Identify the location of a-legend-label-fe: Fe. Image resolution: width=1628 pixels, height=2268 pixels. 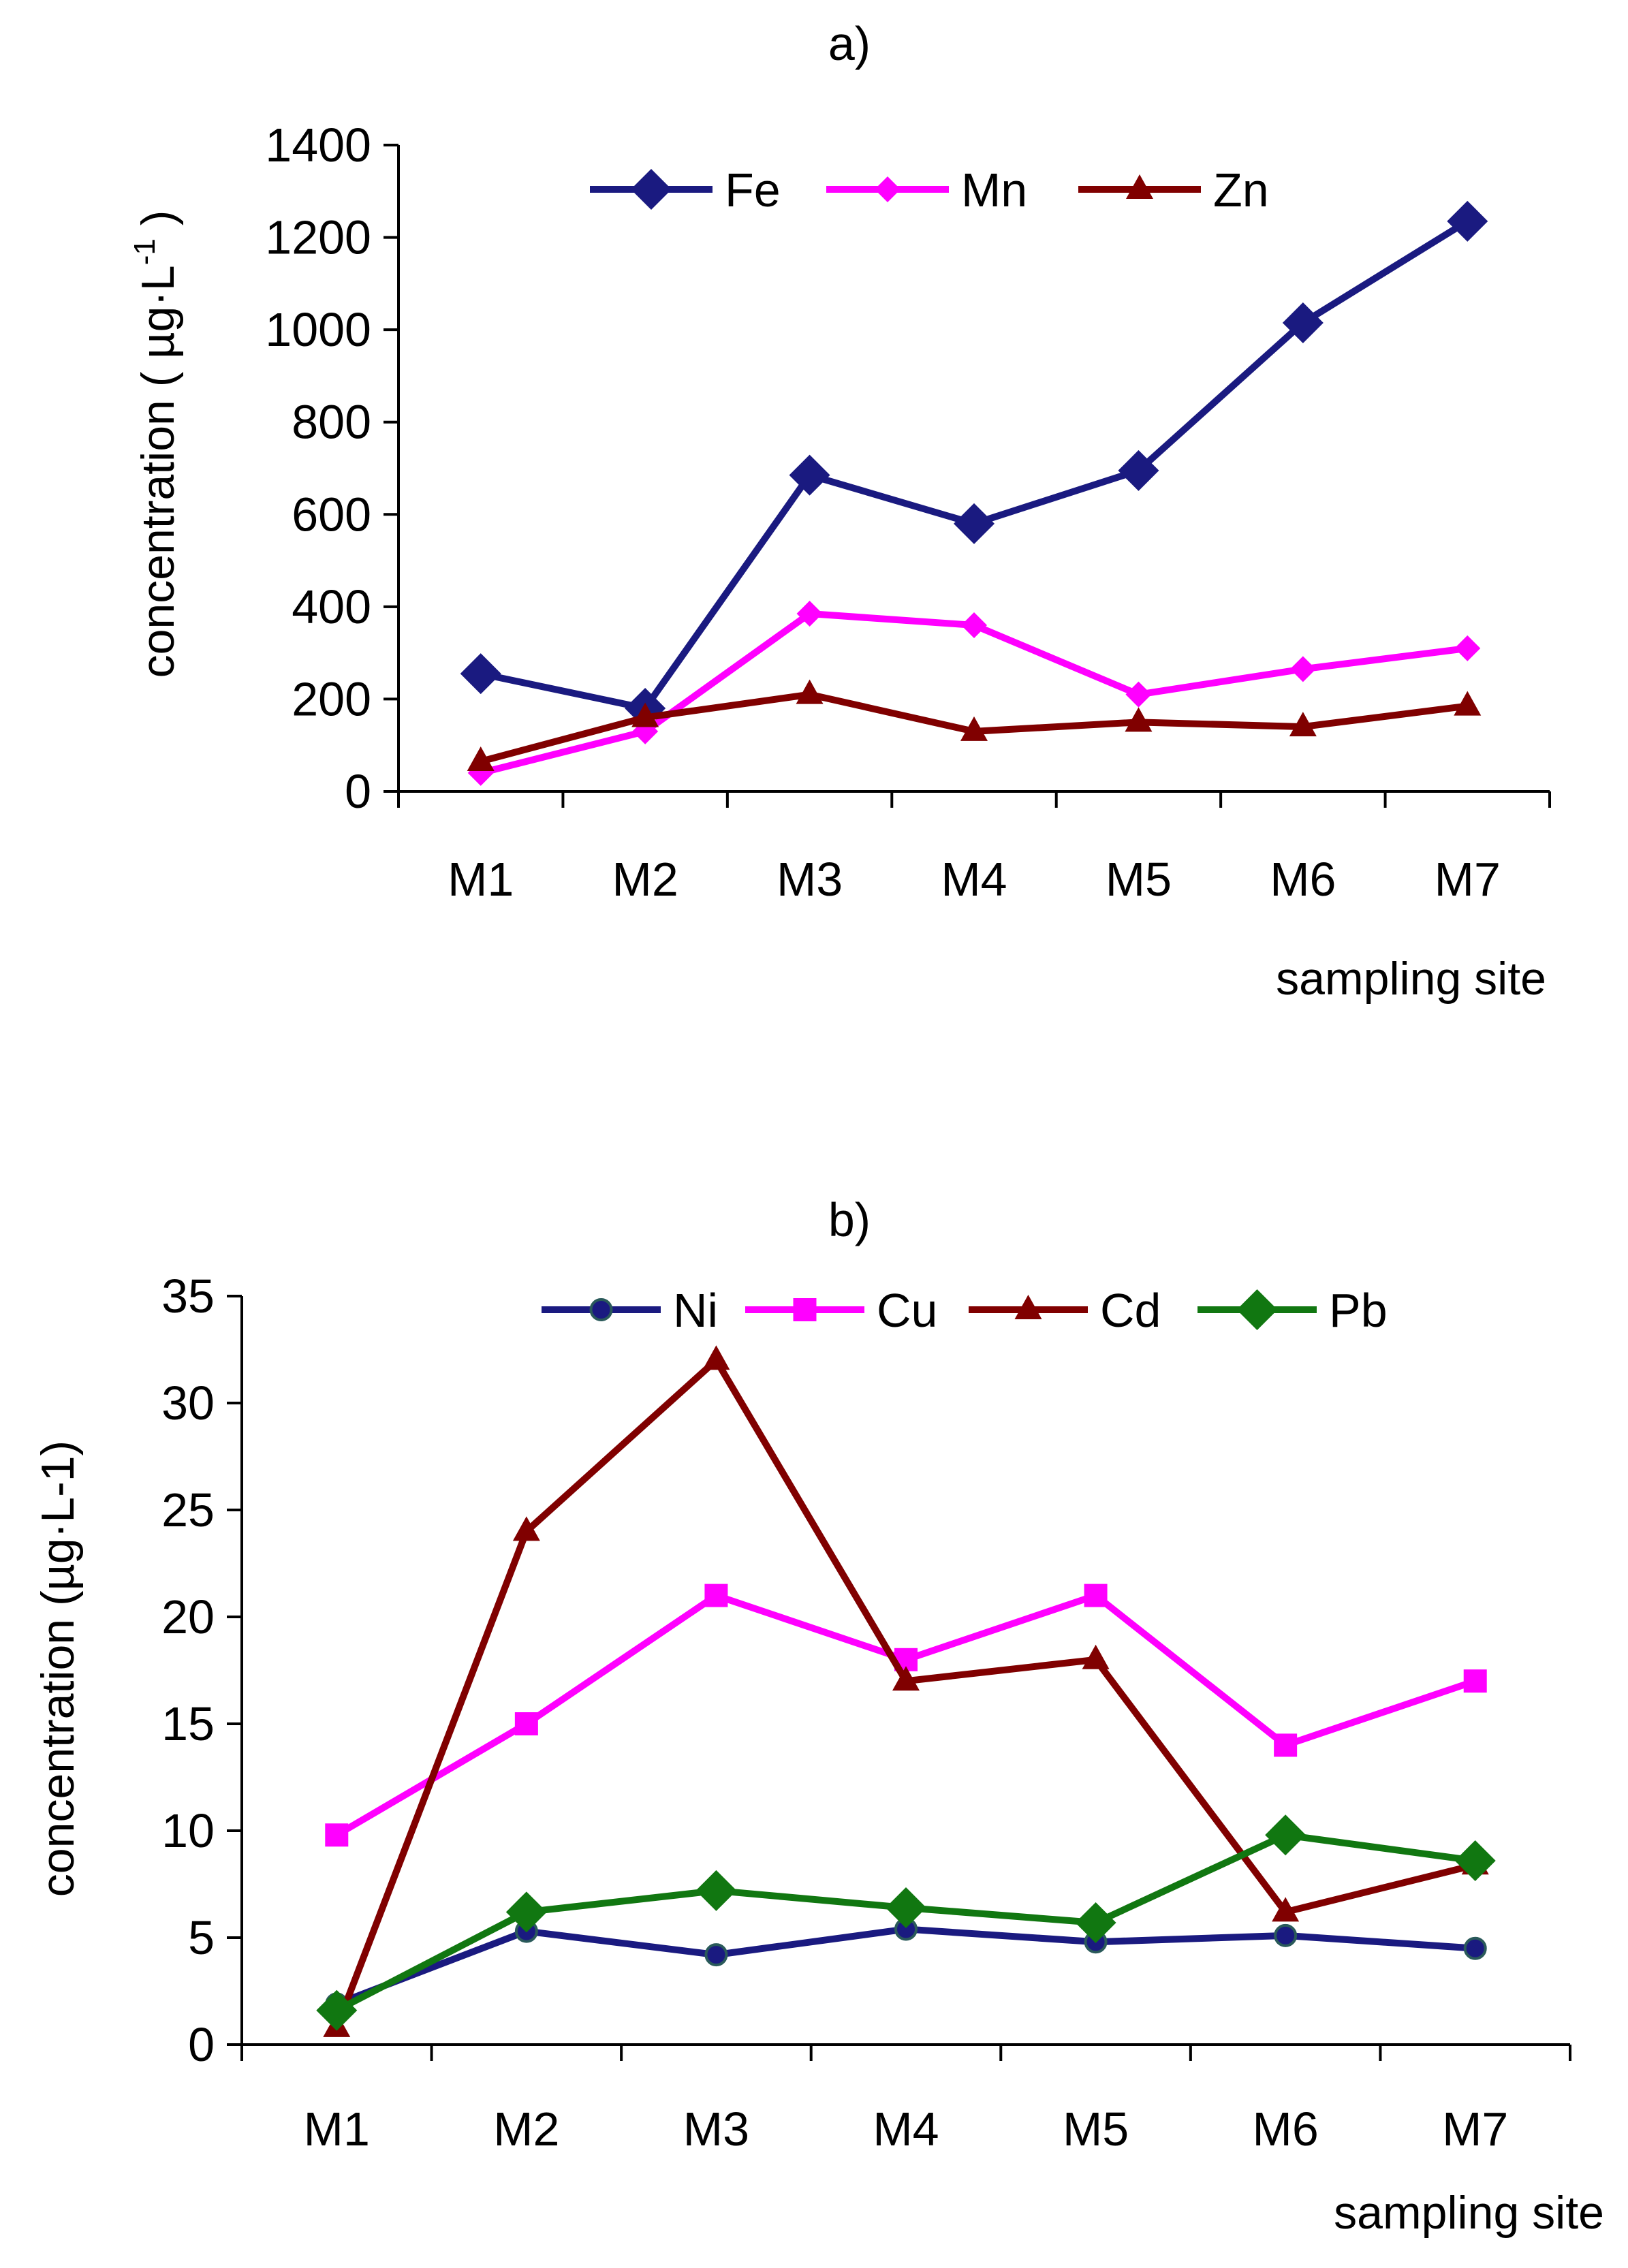
(753, 190).